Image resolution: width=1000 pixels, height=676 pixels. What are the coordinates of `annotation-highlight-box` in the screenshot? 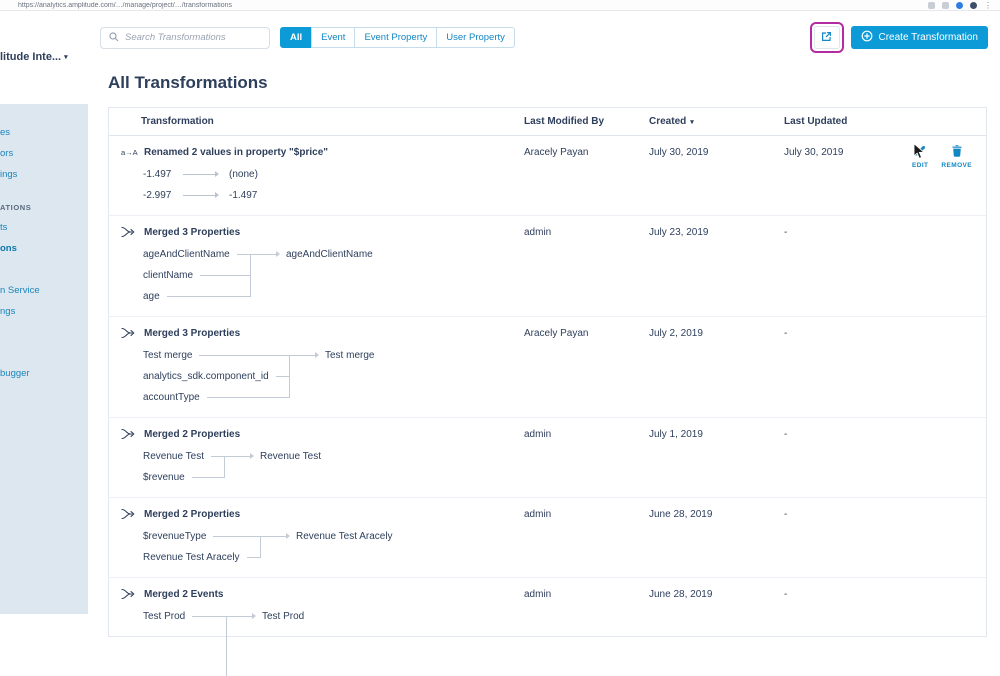 It's located at (826, 37).